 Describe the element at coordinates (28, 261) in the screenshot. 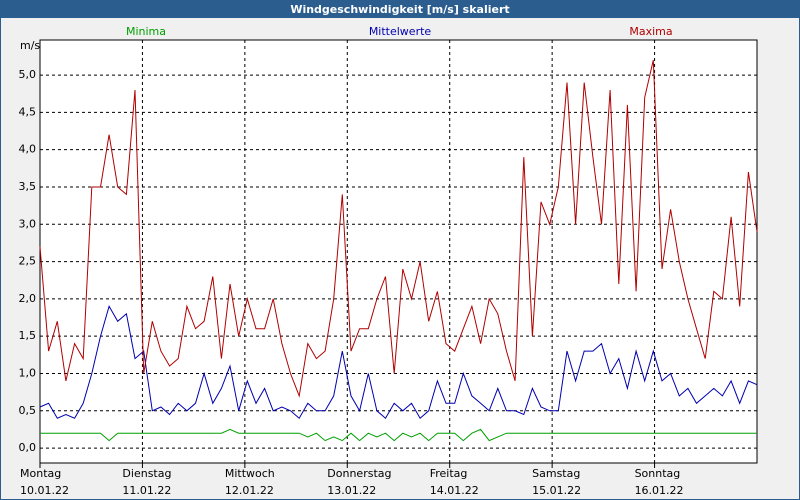

I see `y-tick-label: 2,5` at that location.